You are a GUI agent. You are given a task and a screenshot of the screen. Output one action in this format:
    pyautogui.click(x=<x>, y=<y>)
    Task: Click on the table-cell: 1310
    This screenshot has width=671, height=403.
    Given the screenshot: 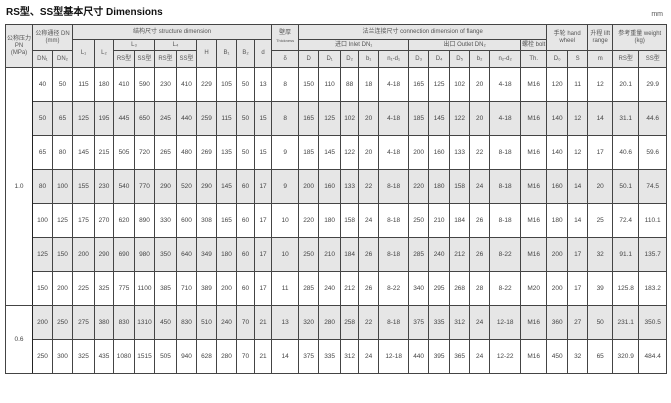 What is the action you would take?
    pyautogui.click(x=144, y=322)
    